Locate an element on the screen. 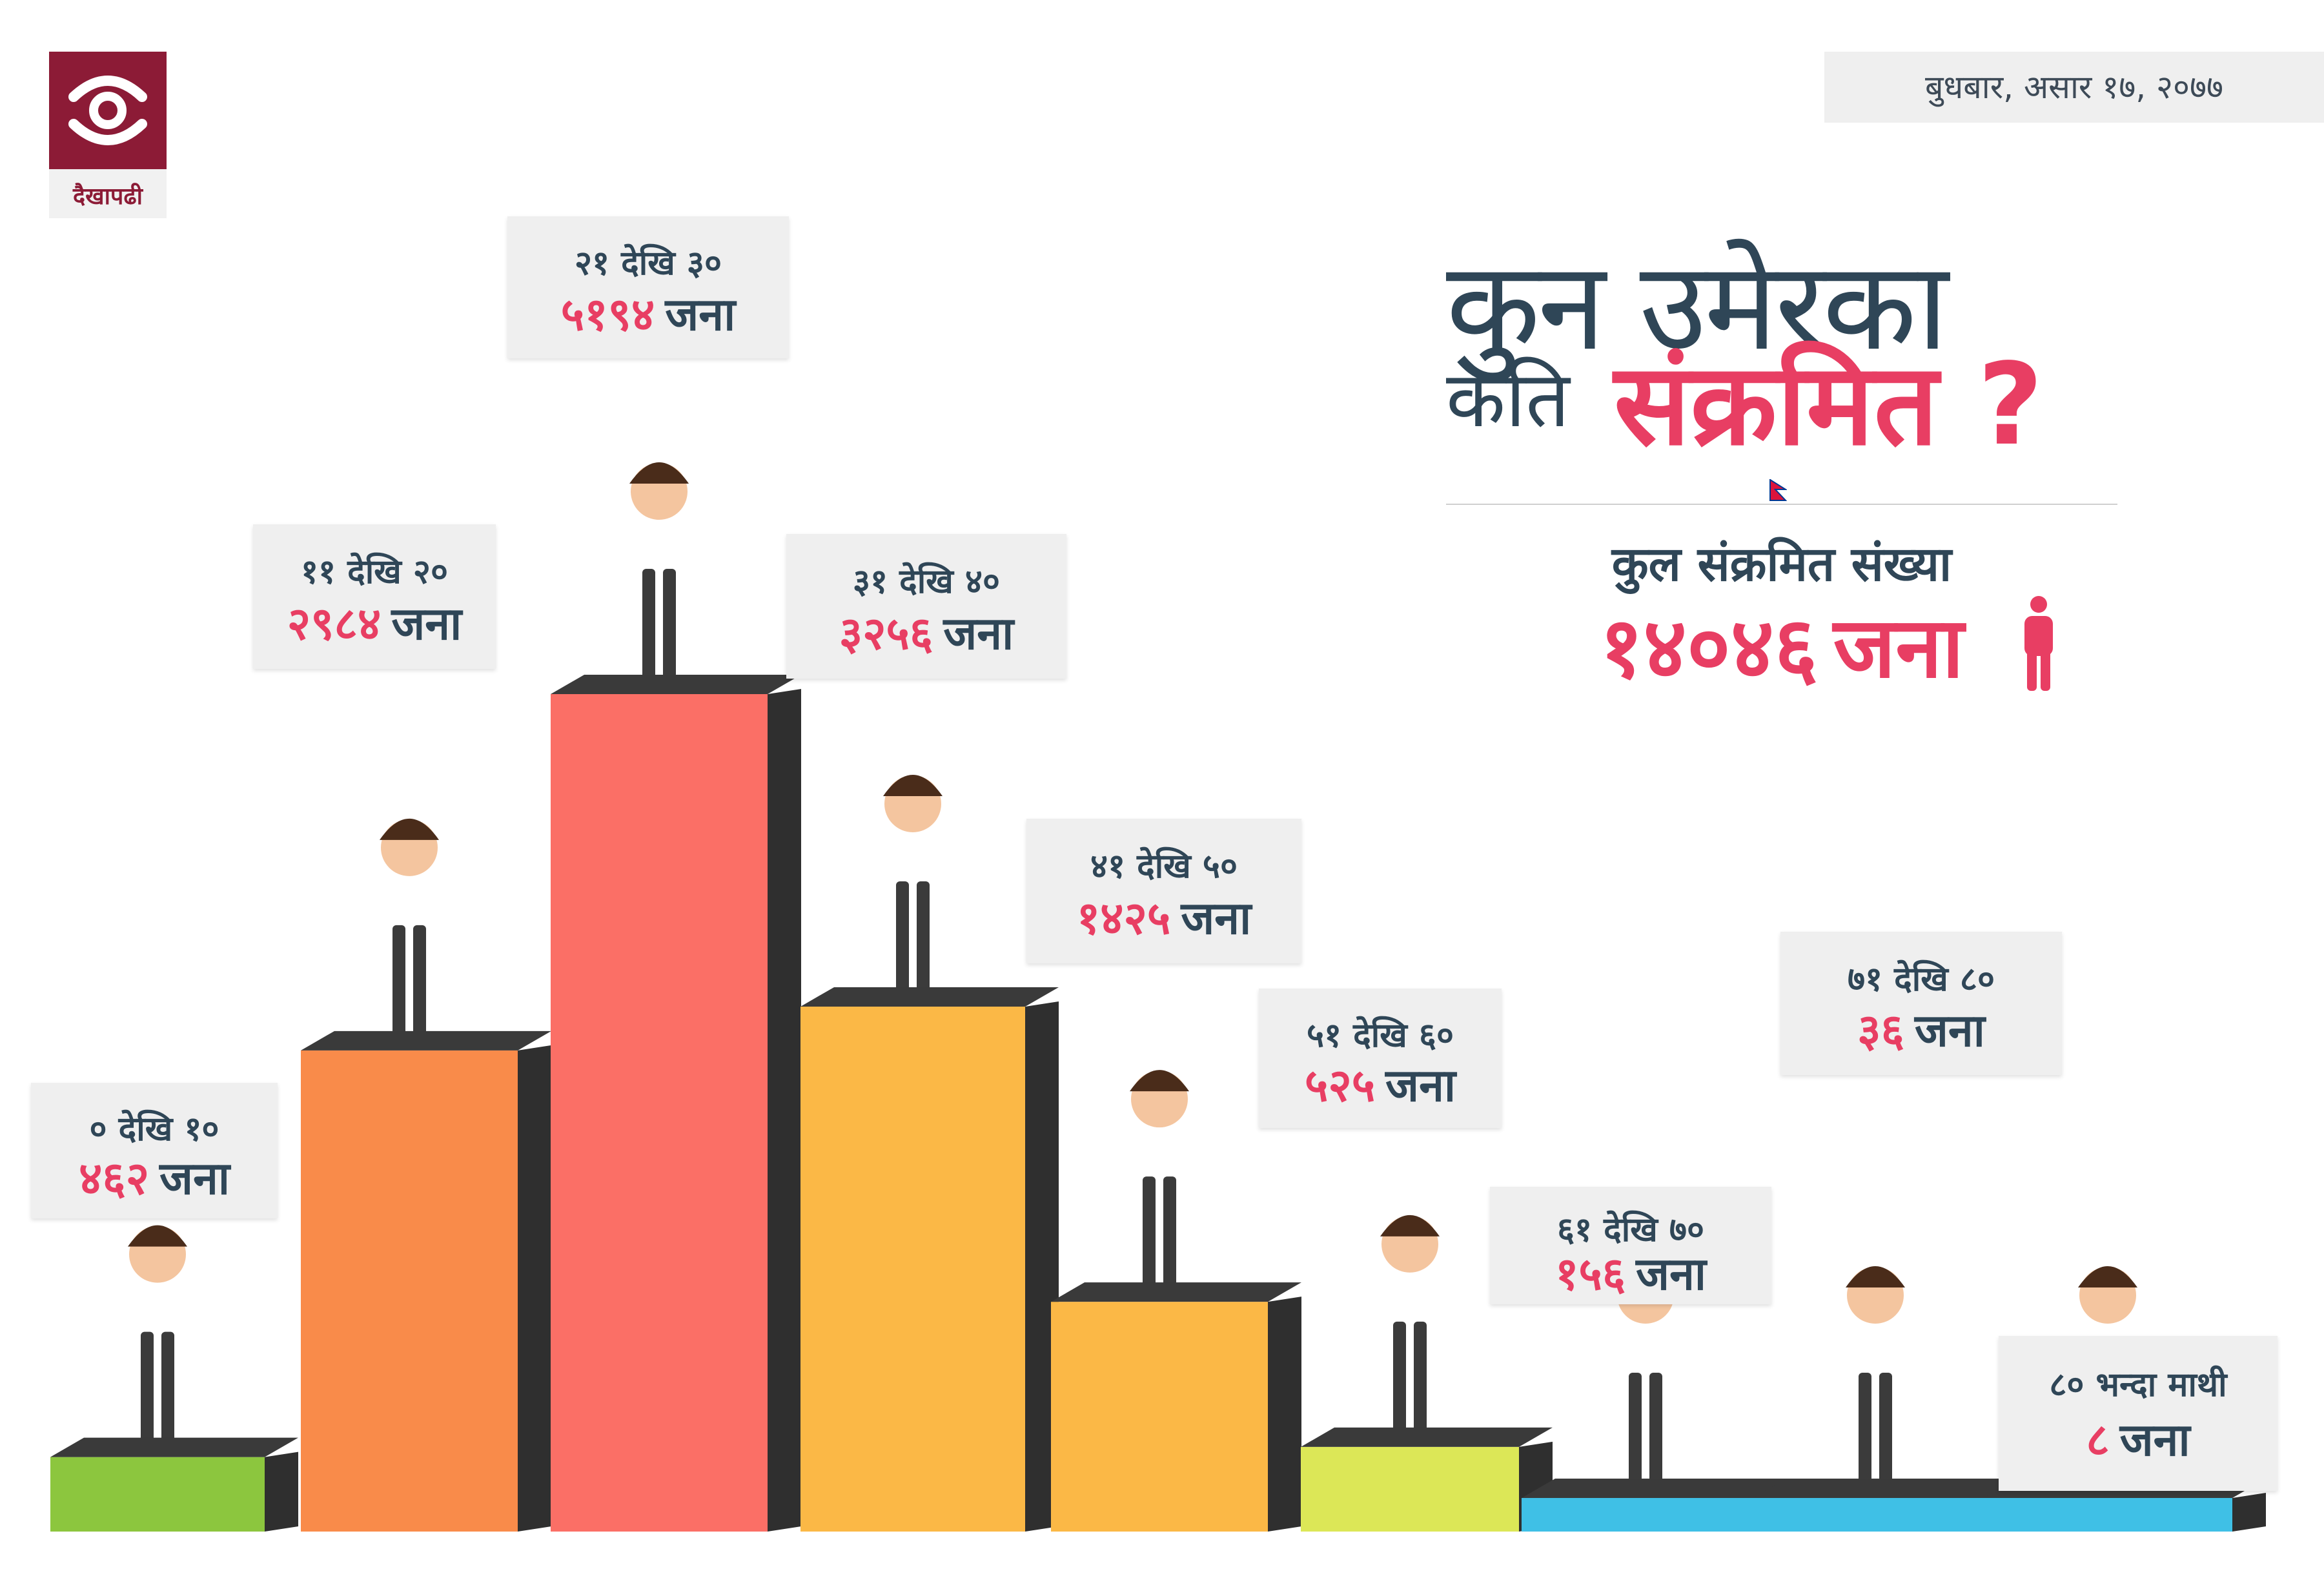 Image resolution: width=2324 pixels, height=1569 pixels. bar-label-7: ७१ देखि ८० ३६ जना is located at coordinates (1921, 1004).